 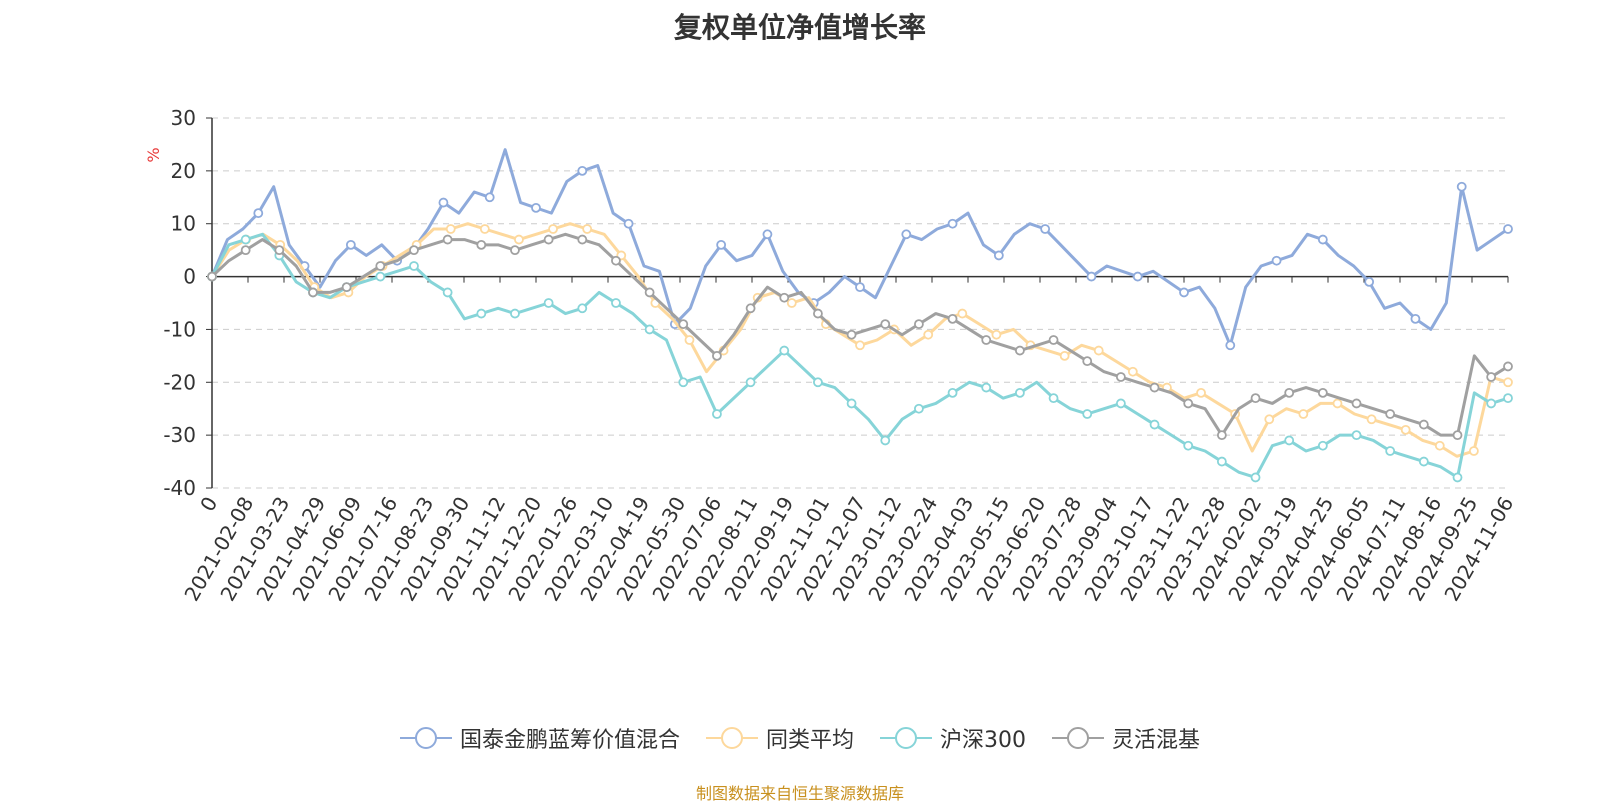 What do you see at coordinates (153, 154) in the screenshot?
I see `y-axis-unit: %` at bounding box center [153, 154].